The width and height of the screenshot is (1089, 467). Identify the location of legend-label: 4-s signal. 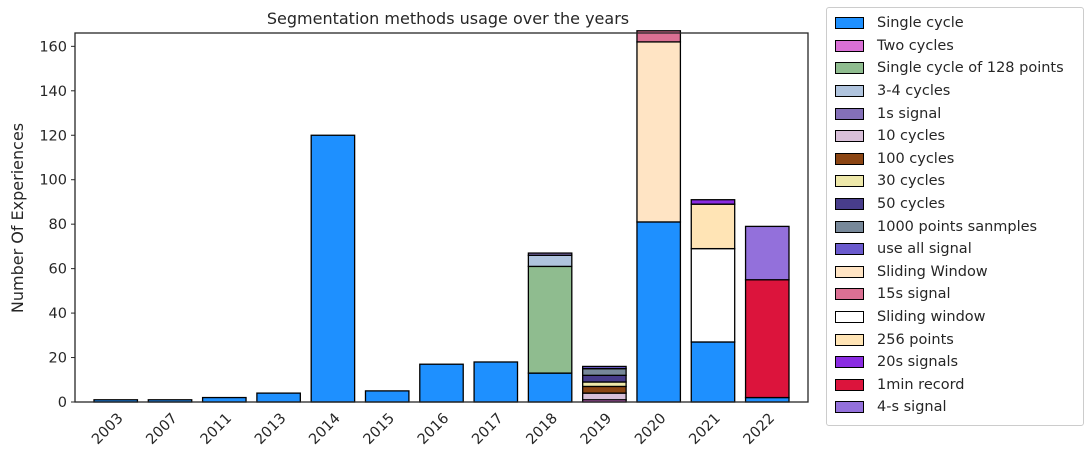
(912, 407).